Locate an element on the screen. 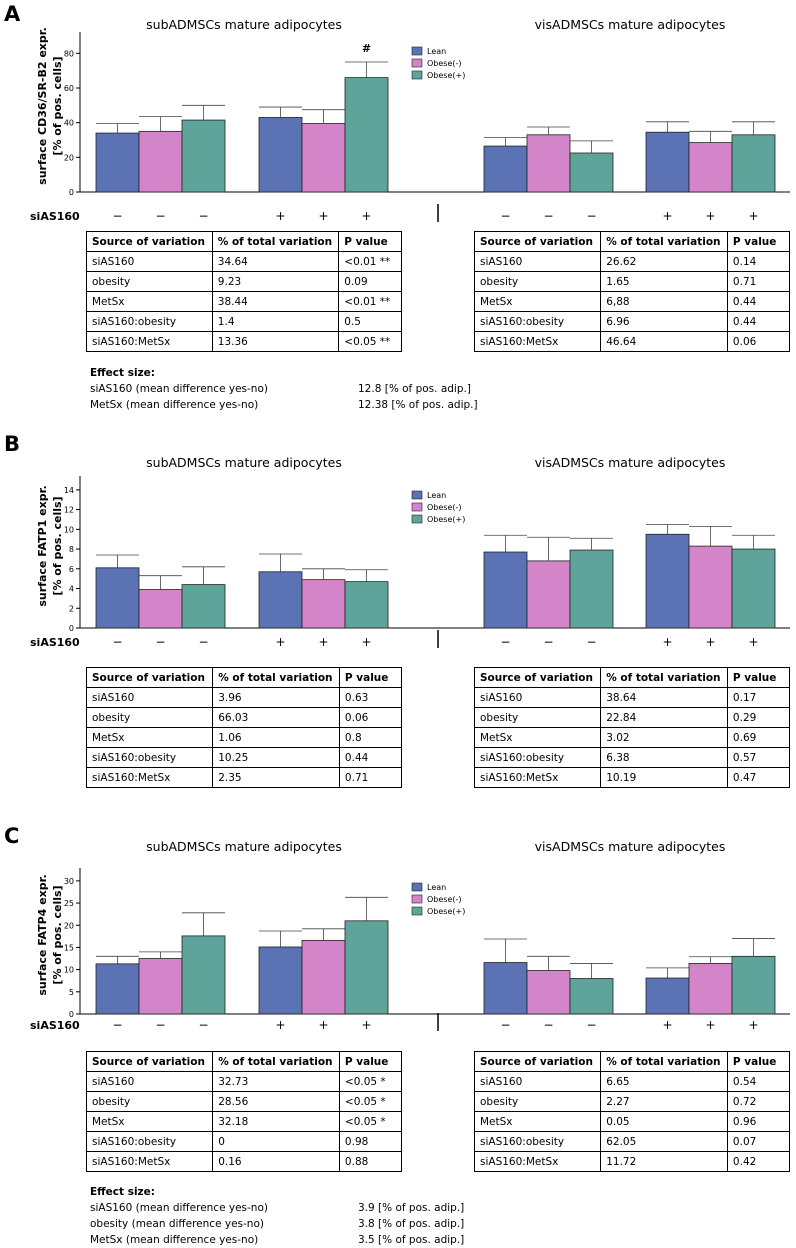 The image size is (796, 1248). table-row: siAS160 34.64 <0.01 ** is located at coordinates (244, 261).